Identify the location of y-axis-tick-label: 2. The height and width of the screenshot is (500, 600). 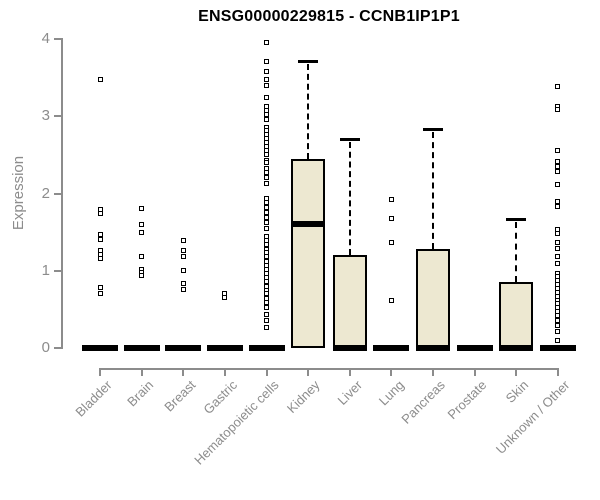
(45, 193).